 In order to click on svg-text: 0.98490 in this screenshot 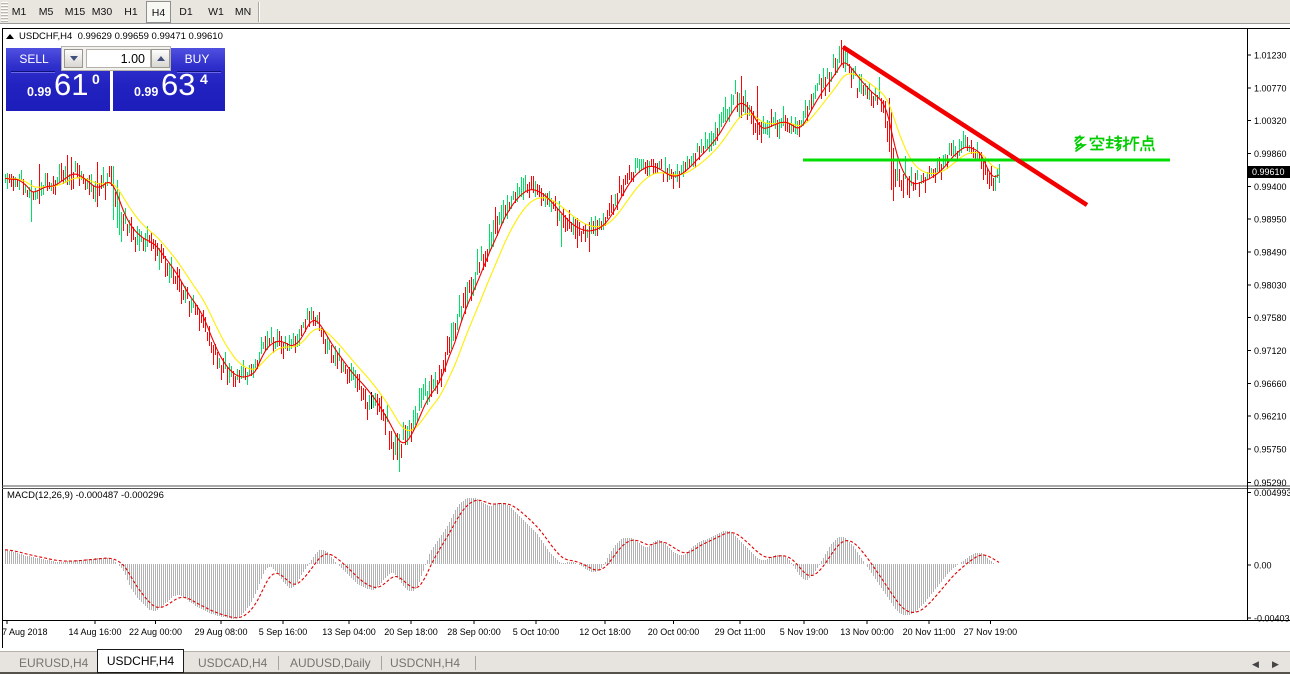, I will do `click(1270, 253)`.